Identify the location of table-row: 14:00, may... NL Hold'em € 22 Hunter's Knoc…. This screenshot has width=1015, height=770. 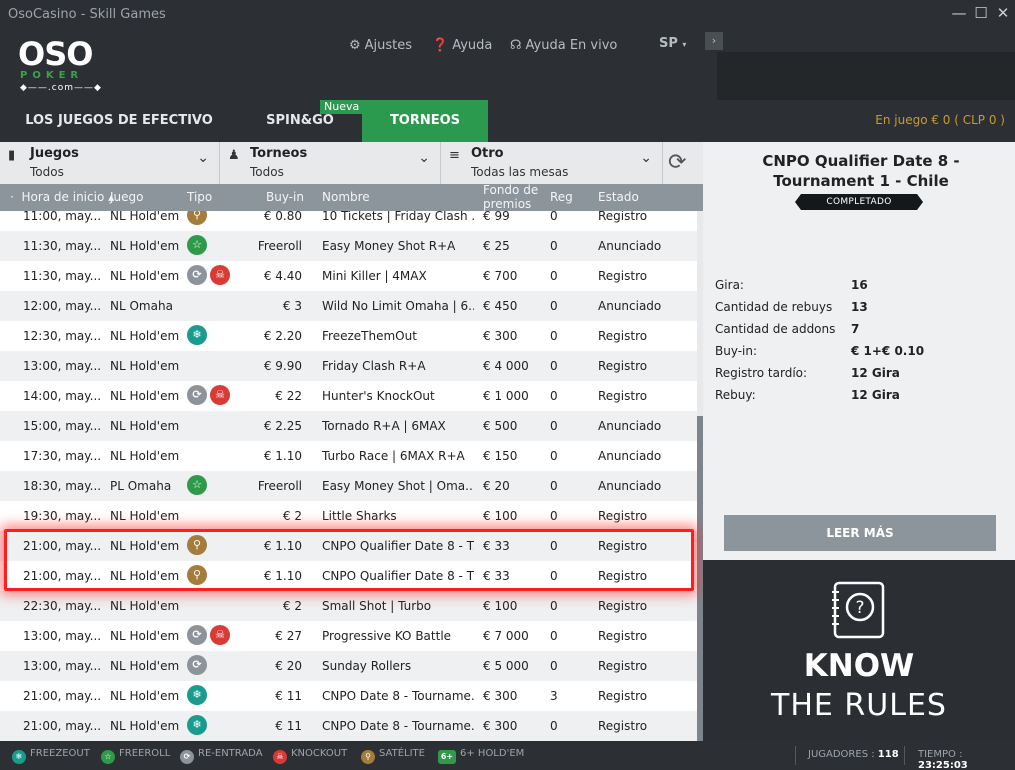
(348, 396).